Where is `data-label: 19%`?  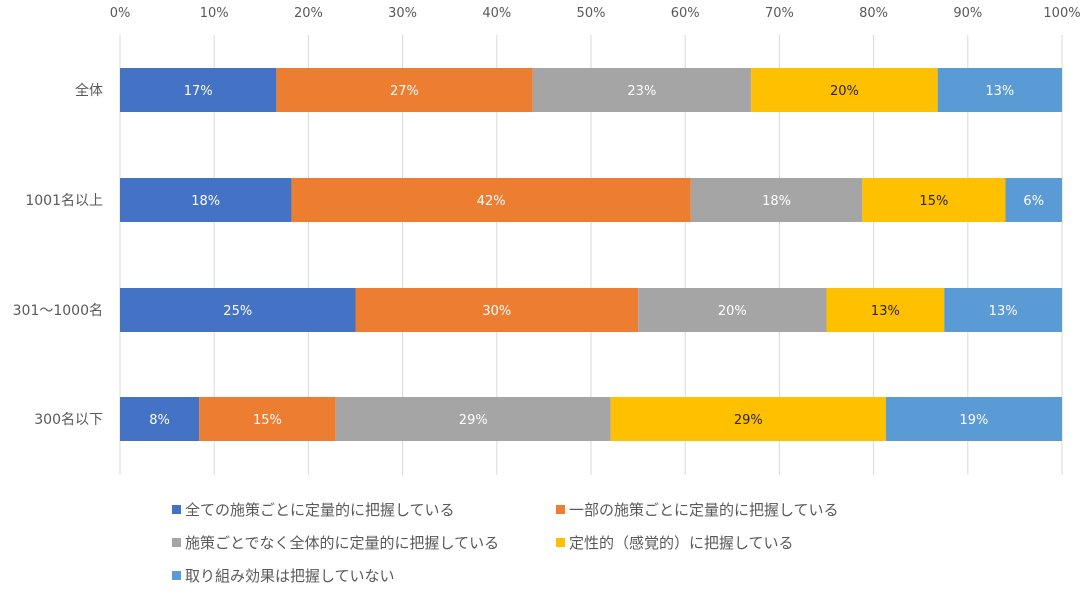 data-label: 19% is located at coordinates (973, 420).